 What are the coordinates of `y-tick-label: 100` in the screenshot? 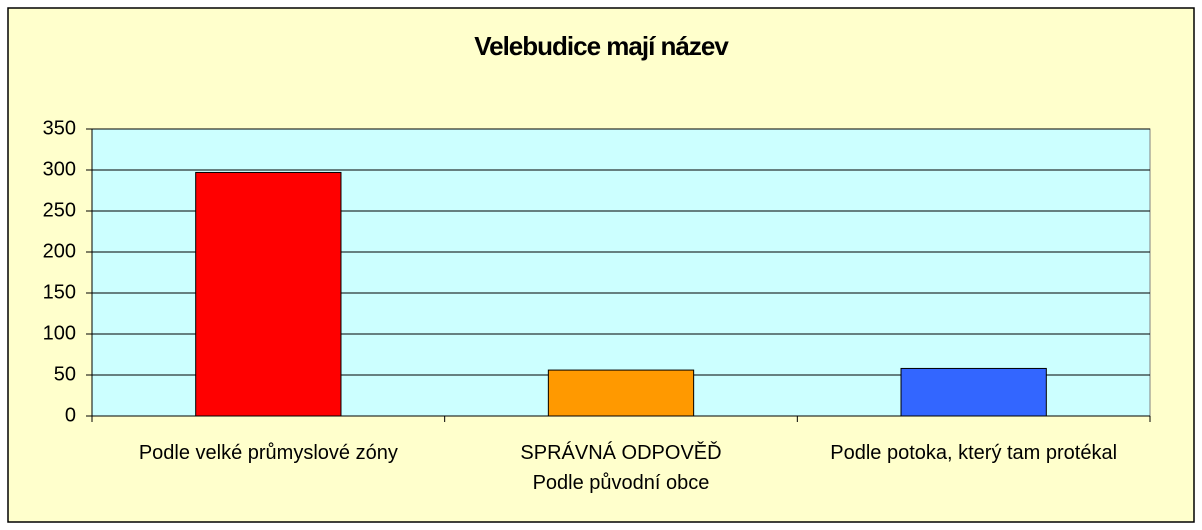 It's located at (59, 333).